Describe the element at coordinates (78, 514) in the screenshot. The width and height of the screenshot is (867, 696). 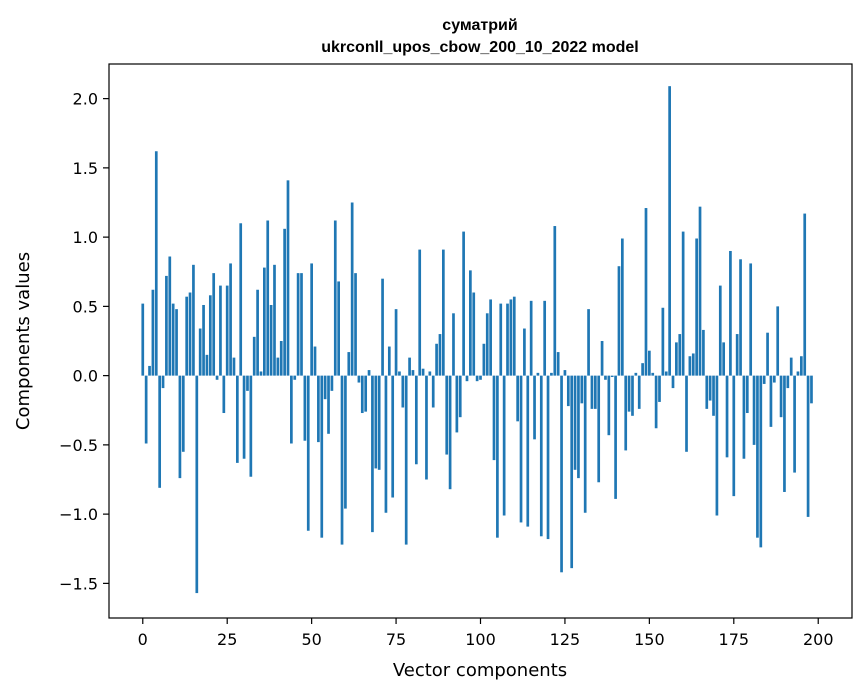
I see `y-tick-label: −1.0` at that location.